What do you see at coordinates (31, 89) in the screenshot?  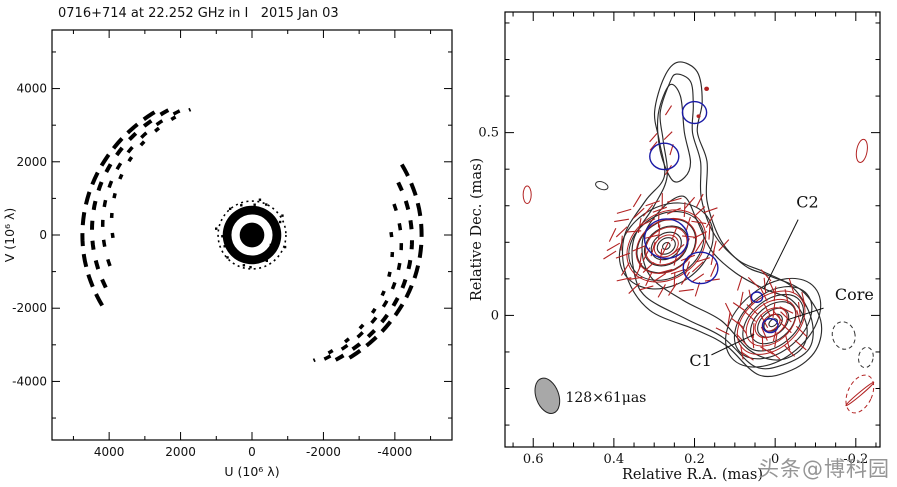 I see `uv-y-tick-label: 4000` at bounding box center [31, 89].